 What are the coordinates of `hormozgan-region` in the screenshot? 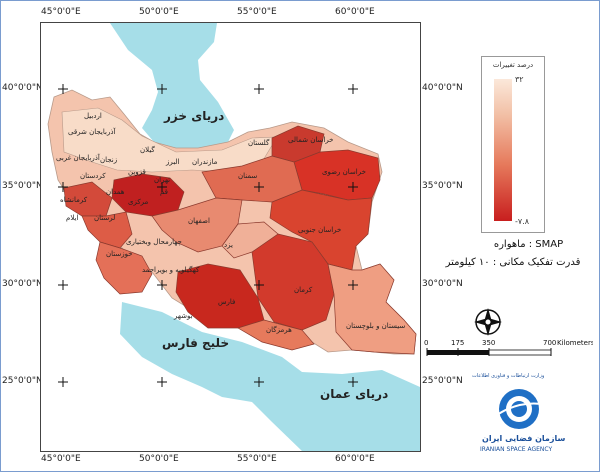 It's located at (276, 335).